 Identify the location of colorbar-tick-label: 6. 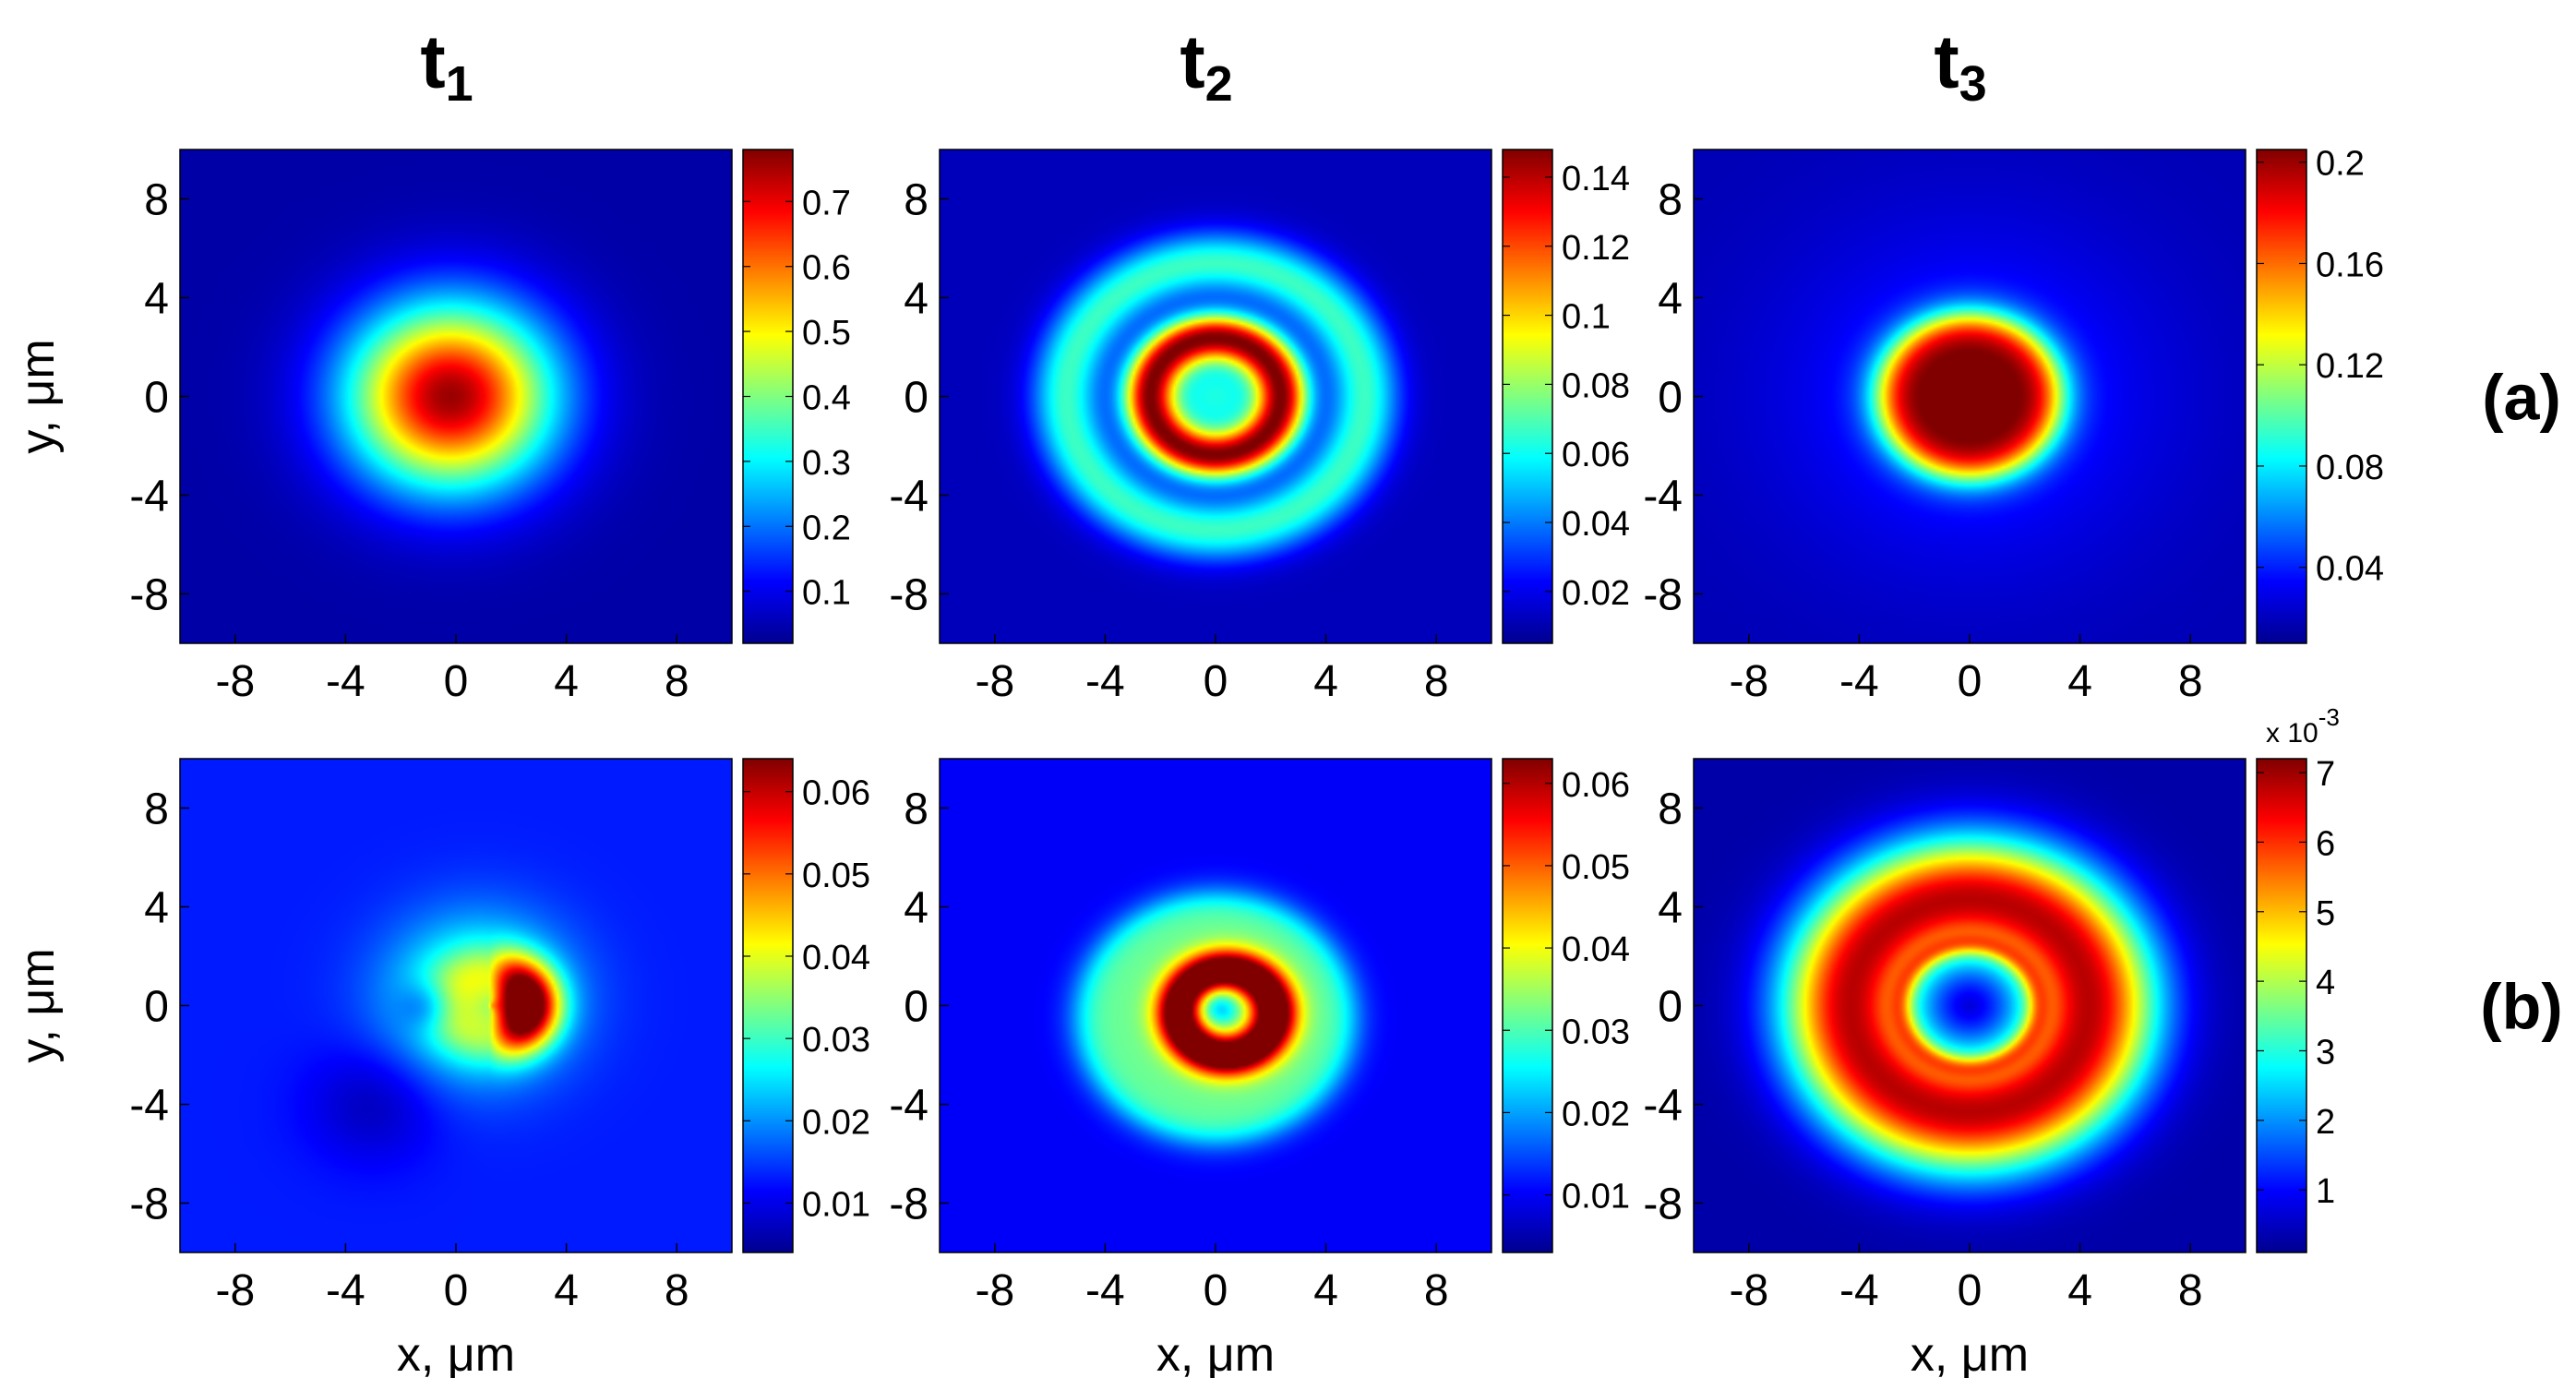
(2325, 843).